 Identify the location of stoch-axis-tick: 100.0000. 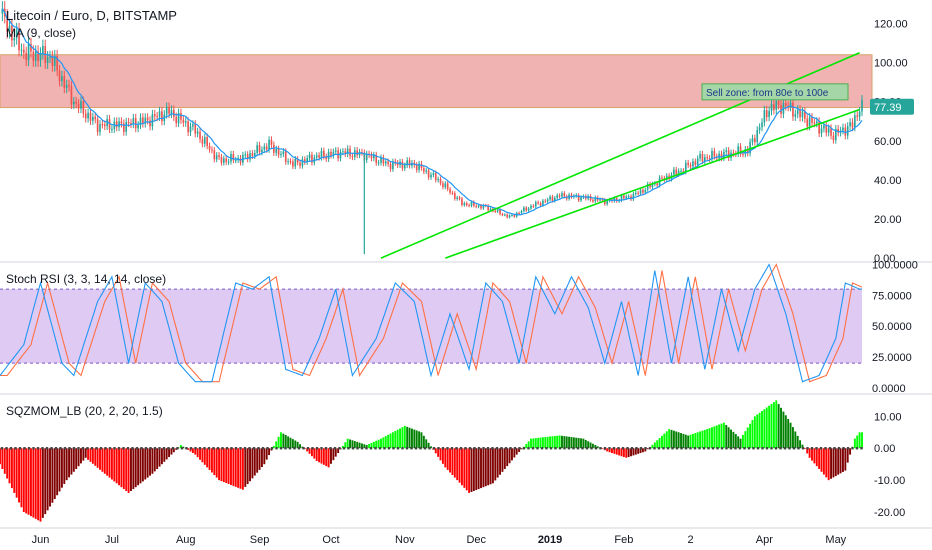
(895, 265).